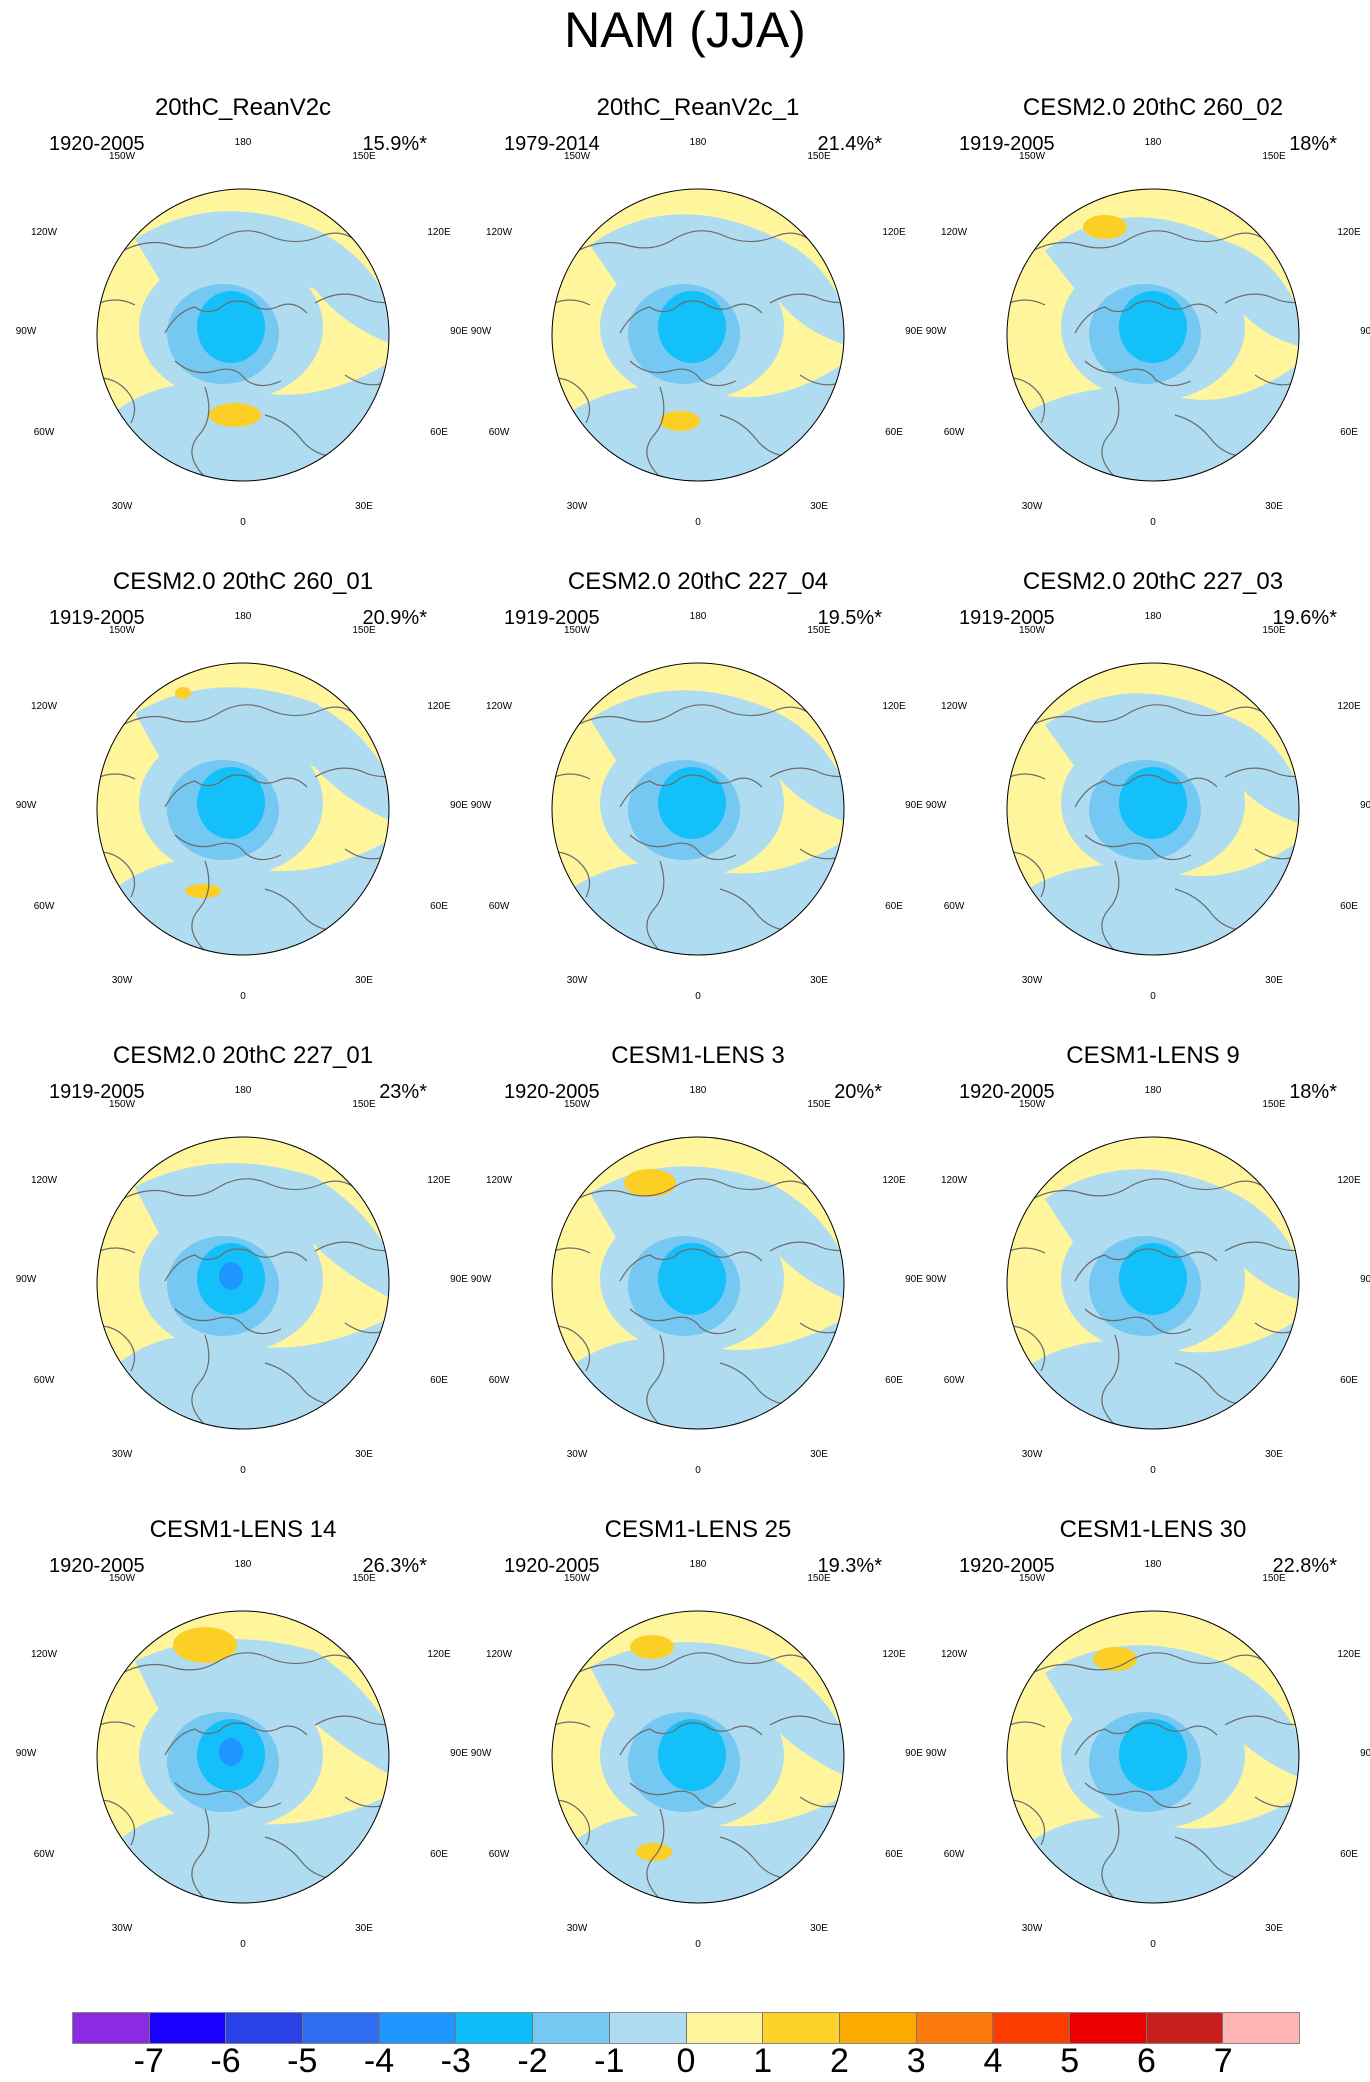 The image size is (1370, 2082). Describe the element at coordinates (609, 2061) in the screenshot. I see `colorbar-tick-label: -1` at that location.